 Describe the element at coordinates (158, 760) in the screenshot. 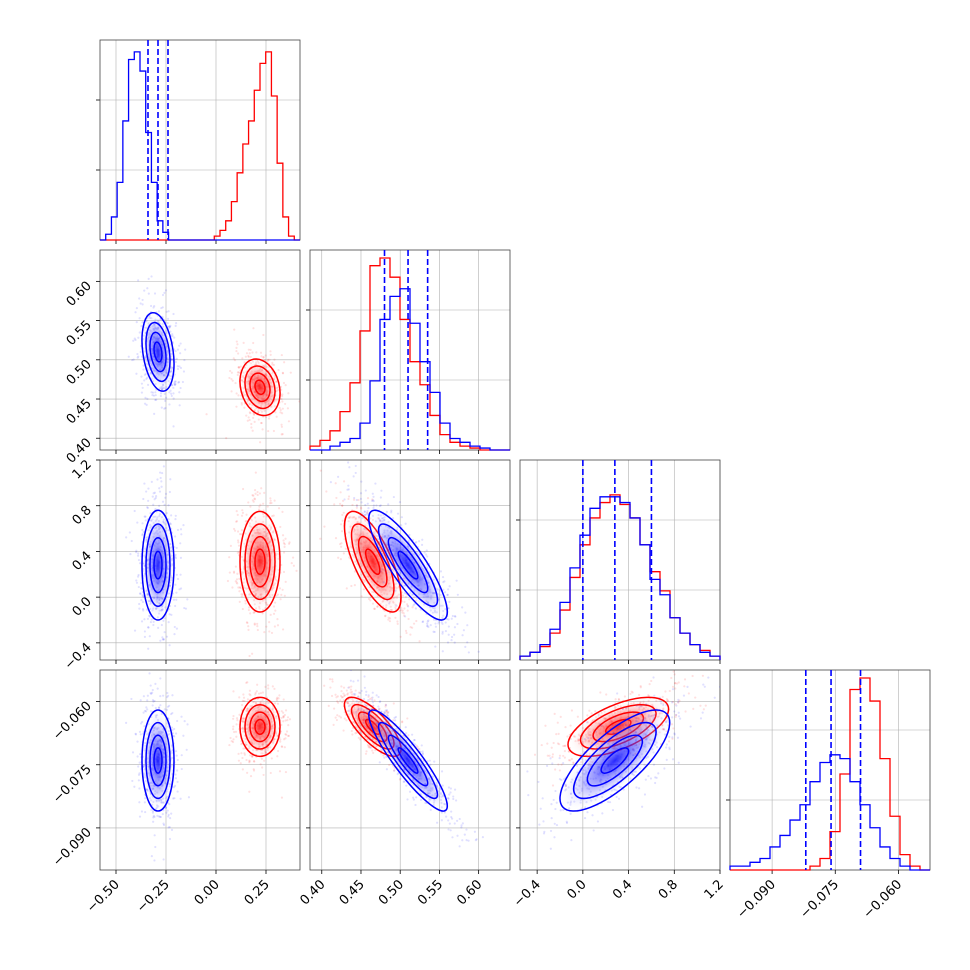

I see `blue-contour` at that location.